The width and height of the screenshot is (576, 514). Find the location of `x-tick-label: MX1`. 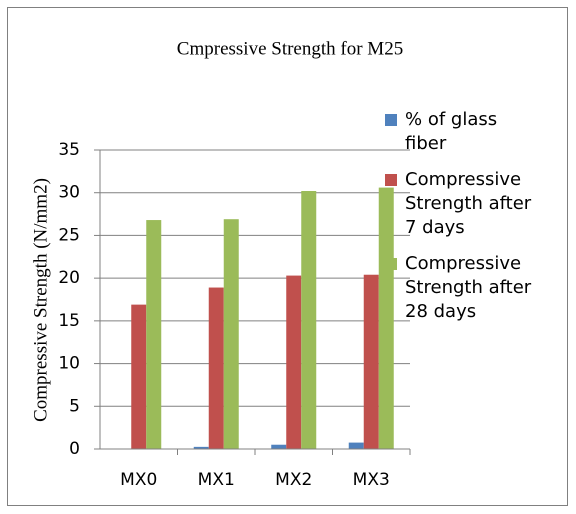

x-tick-label: MX1 is located at coordinates (216, 480).